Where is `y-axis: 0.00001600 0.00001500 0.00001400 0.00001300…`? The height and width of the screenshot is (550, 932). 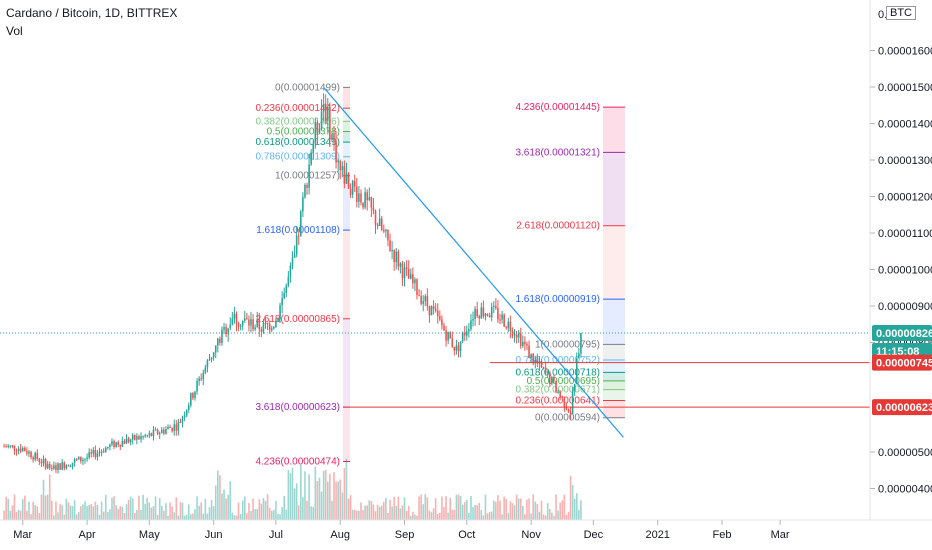 y-axis: 0.00001600 0.00001500 0.00001400 0.00001300… is located at coordinates (901, 252).